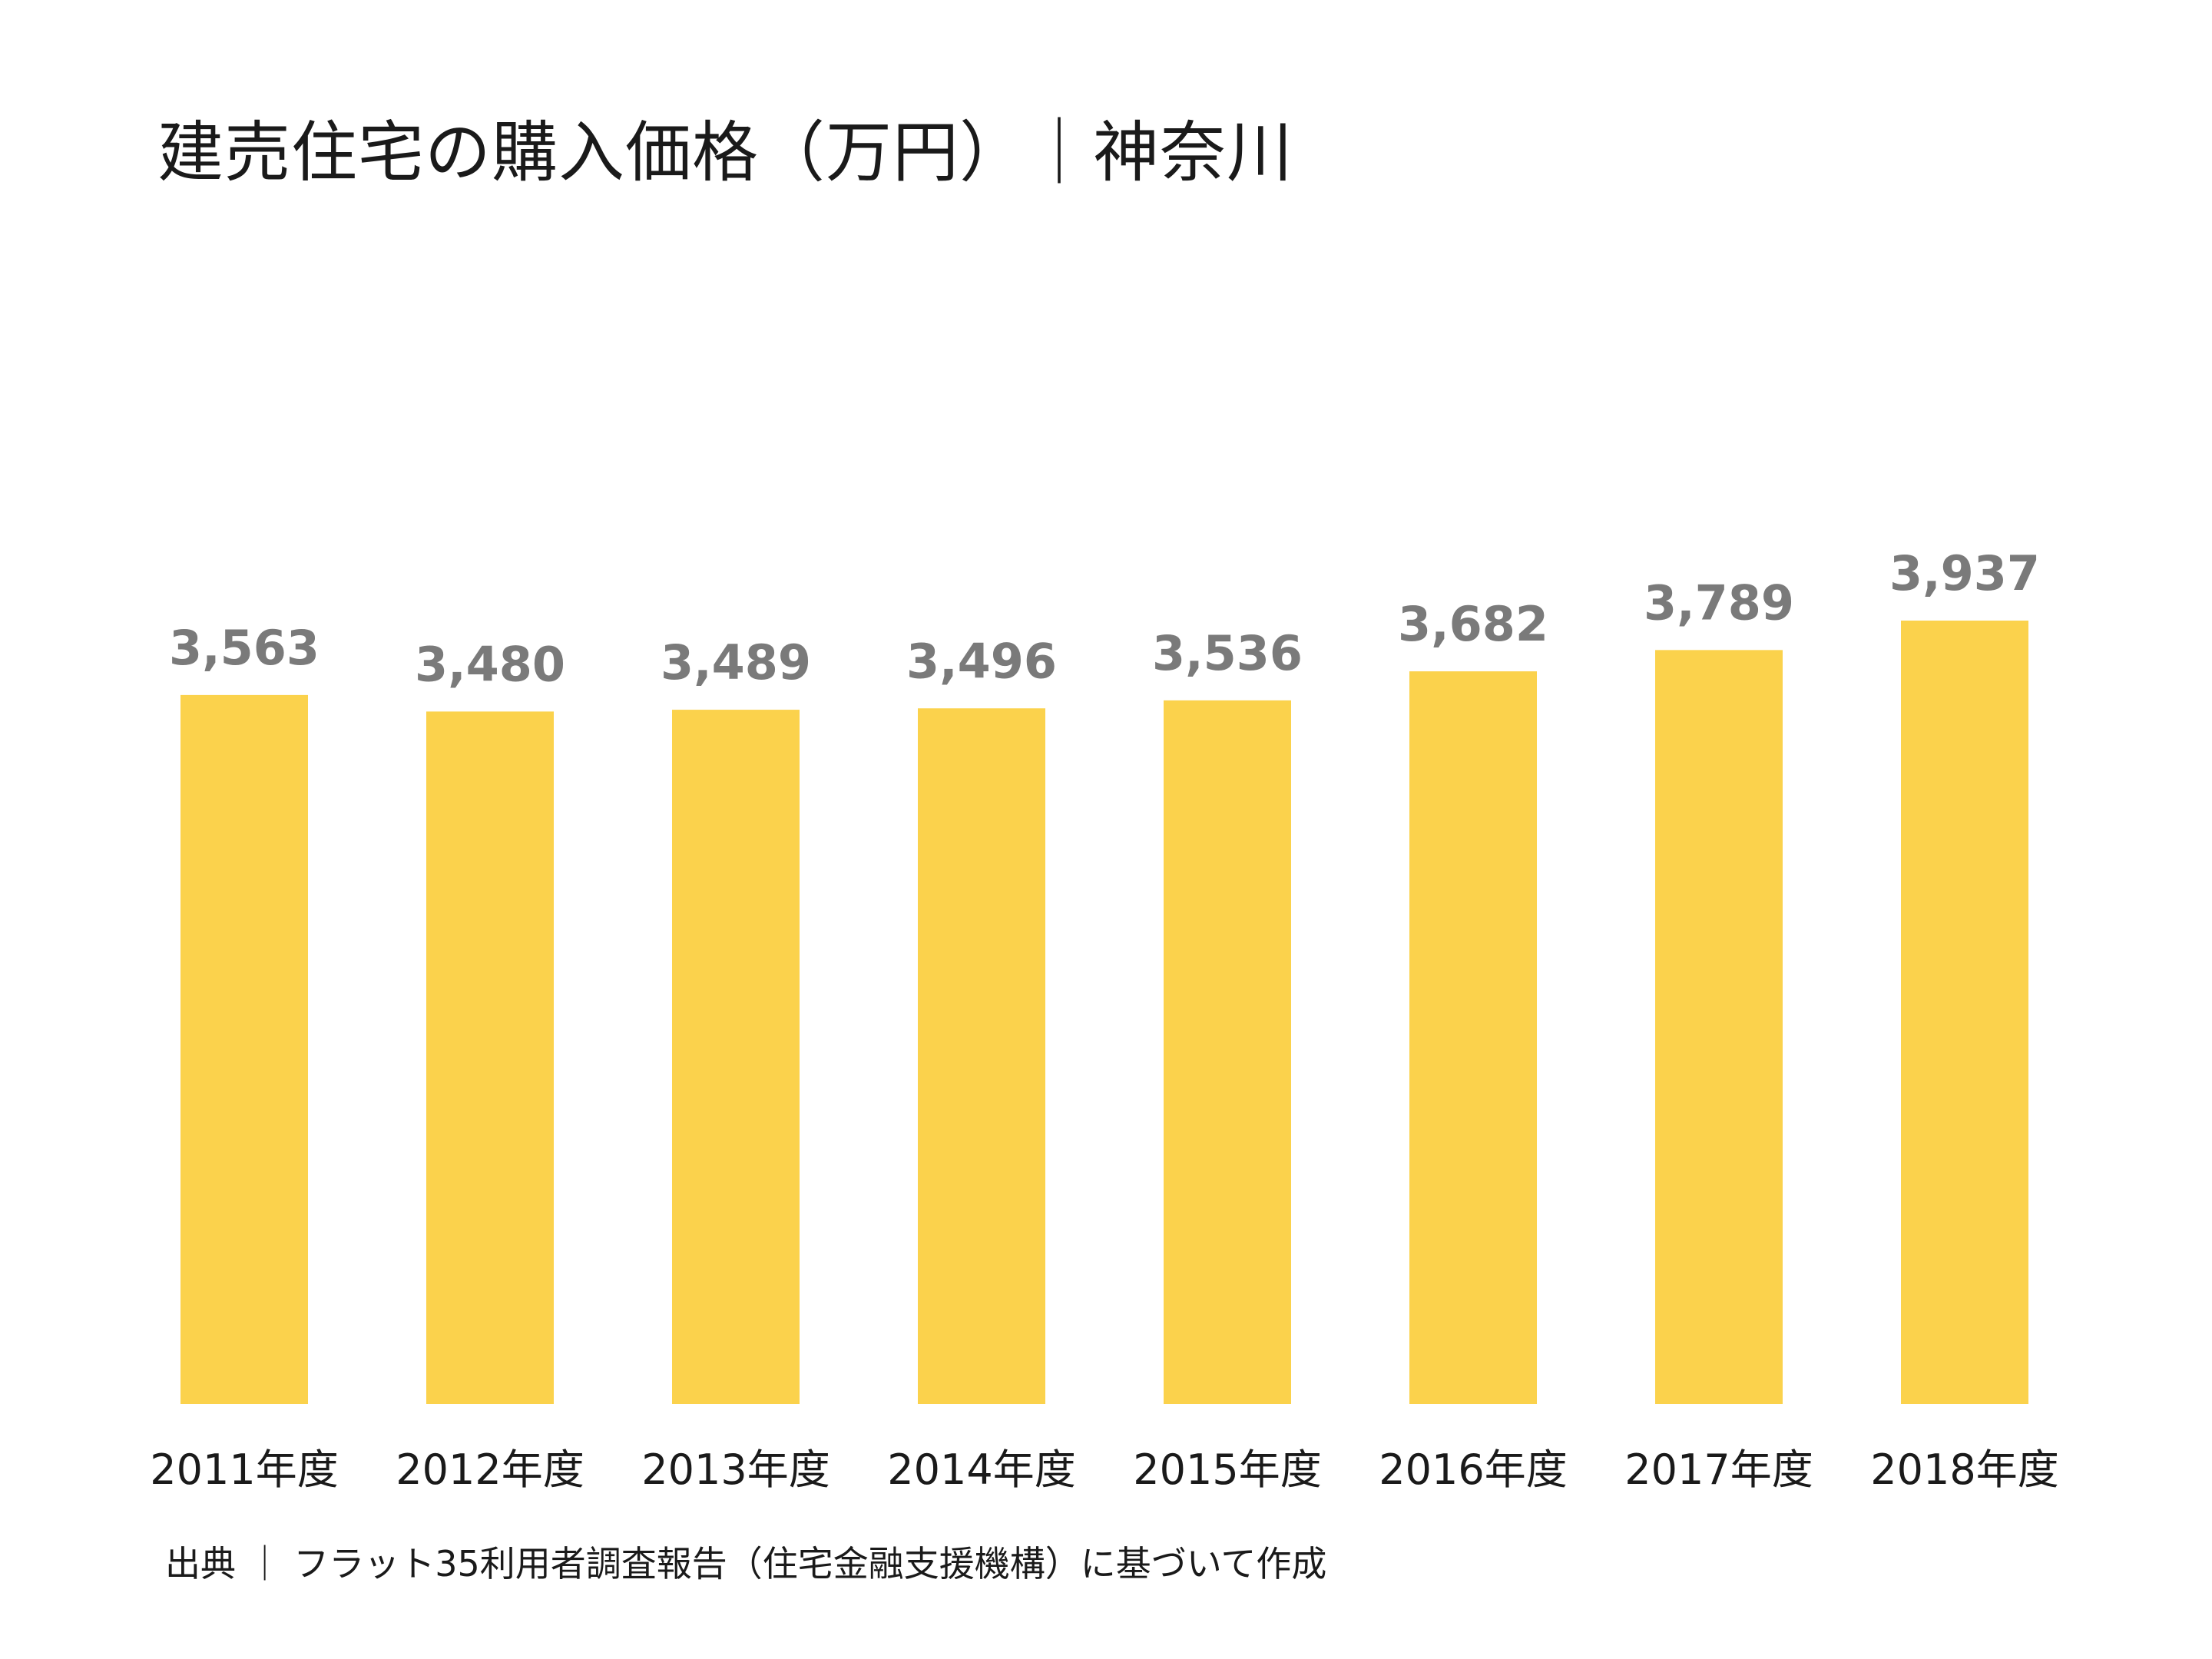 The width and height of the screenshot is (2212, 1659). I want to click on value-labels-group: 3,563 3,480 3,489 3,496 3,536 3,682 3,789 3,937, so click(1104, 619).